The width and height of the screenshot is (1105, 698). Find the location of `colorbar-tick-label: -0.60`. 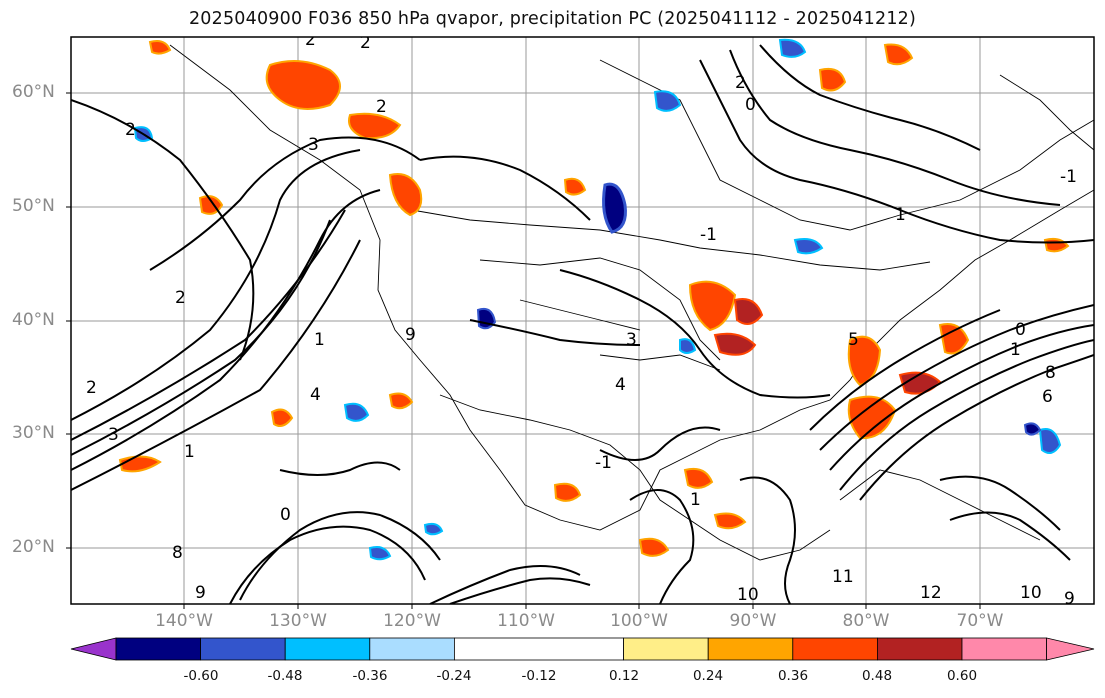

colorbar-tick-label: -0.60 is located at coordinates (201, 676).